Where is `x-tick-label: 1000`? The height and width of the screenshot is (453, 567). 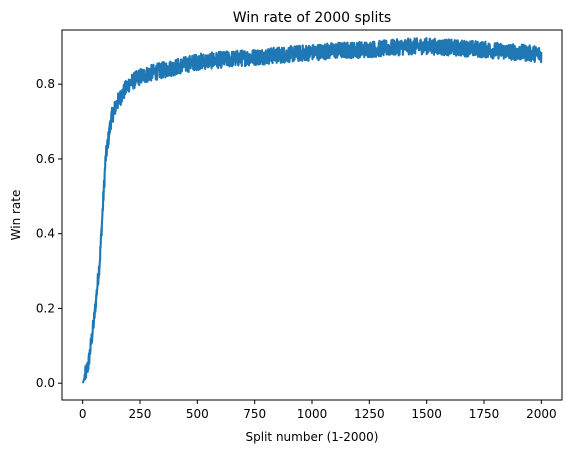 x-tick-label: 1000 is located at coordinates (312, 414).